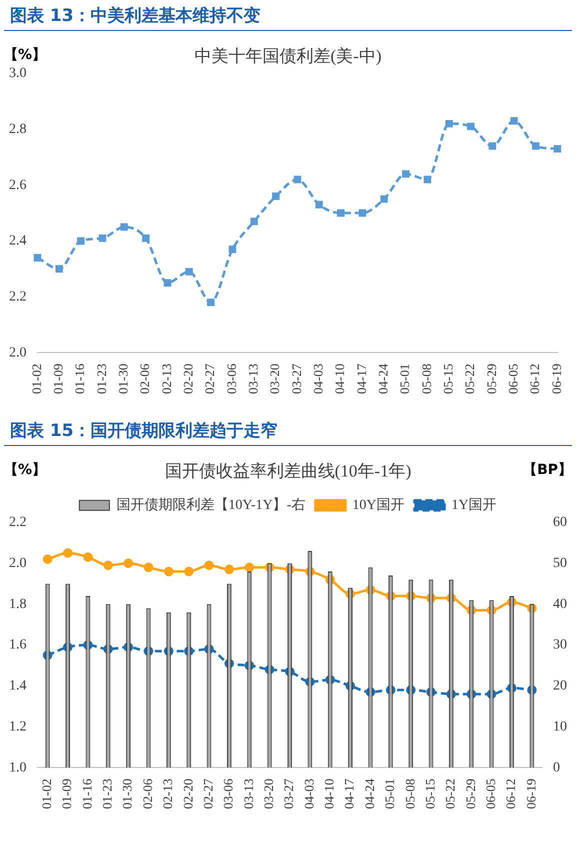  What do you see at coordinates (556, 768) in the screenshot?
I see `y2-tick-label: 0` at bounding box center [556, 768].